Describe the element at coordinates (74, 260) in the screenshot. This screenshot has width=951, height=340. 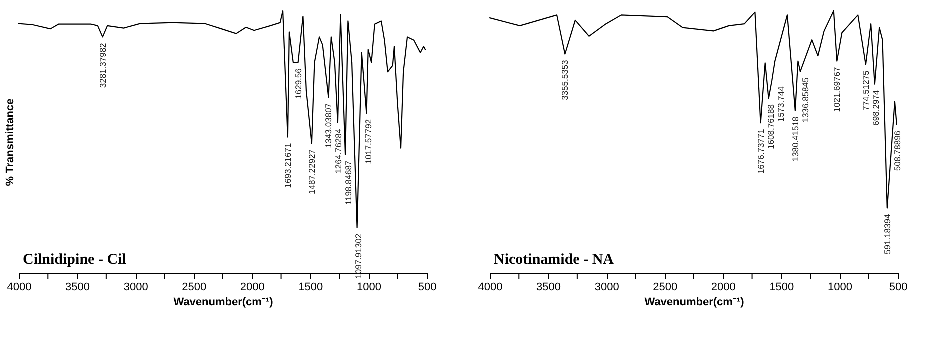
I see `text: Cilnidipine - Cil` at that location.